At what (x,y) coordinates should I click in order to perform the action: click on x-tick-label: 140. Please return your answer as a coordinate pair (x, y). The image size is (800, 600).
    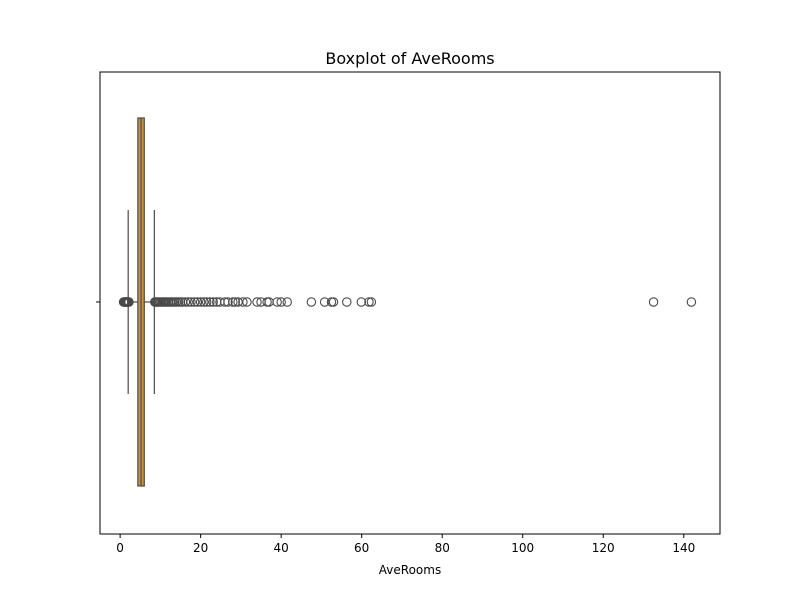
    Looking at the image, I should click on (683, 548).